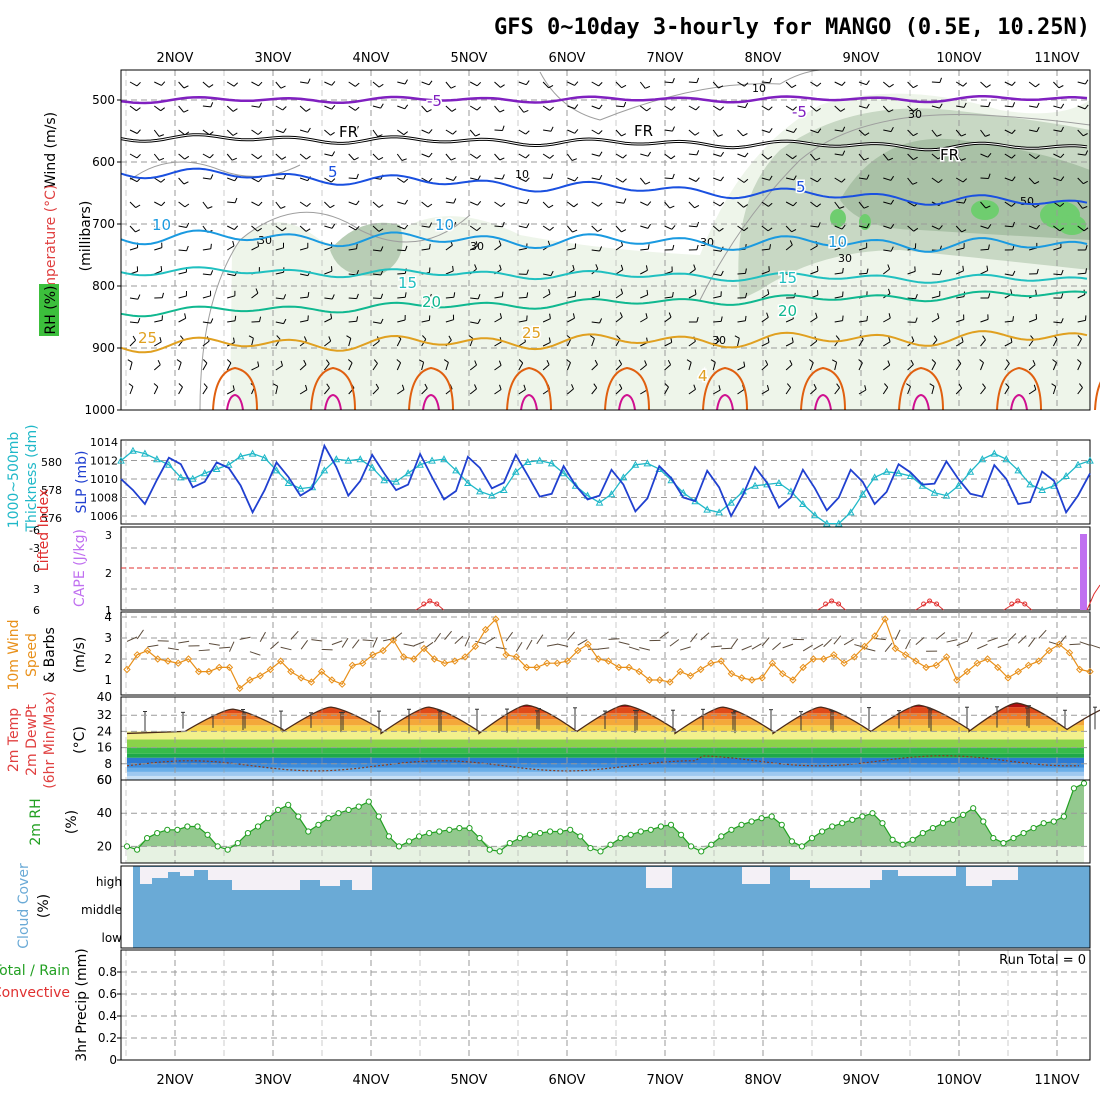 Image resolution: width=1100 pixels, height=1100 pixels. I want to click on cloud-level-middle: middle, so click(101, 910).